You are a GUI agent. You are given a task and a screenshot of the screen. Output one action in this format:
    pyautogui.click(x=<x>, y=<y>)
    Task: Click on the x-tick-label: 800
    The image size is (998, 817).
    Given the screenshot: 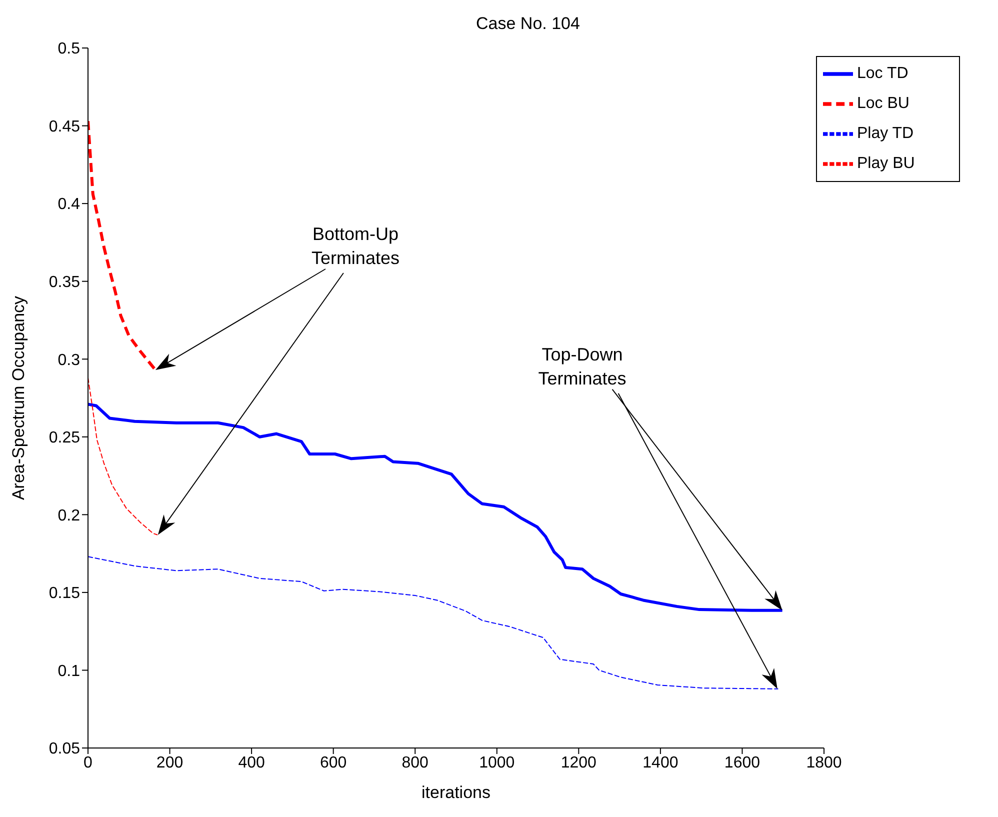 What is the action you would take?
    pyautogui.click(x=415, y=763)
    